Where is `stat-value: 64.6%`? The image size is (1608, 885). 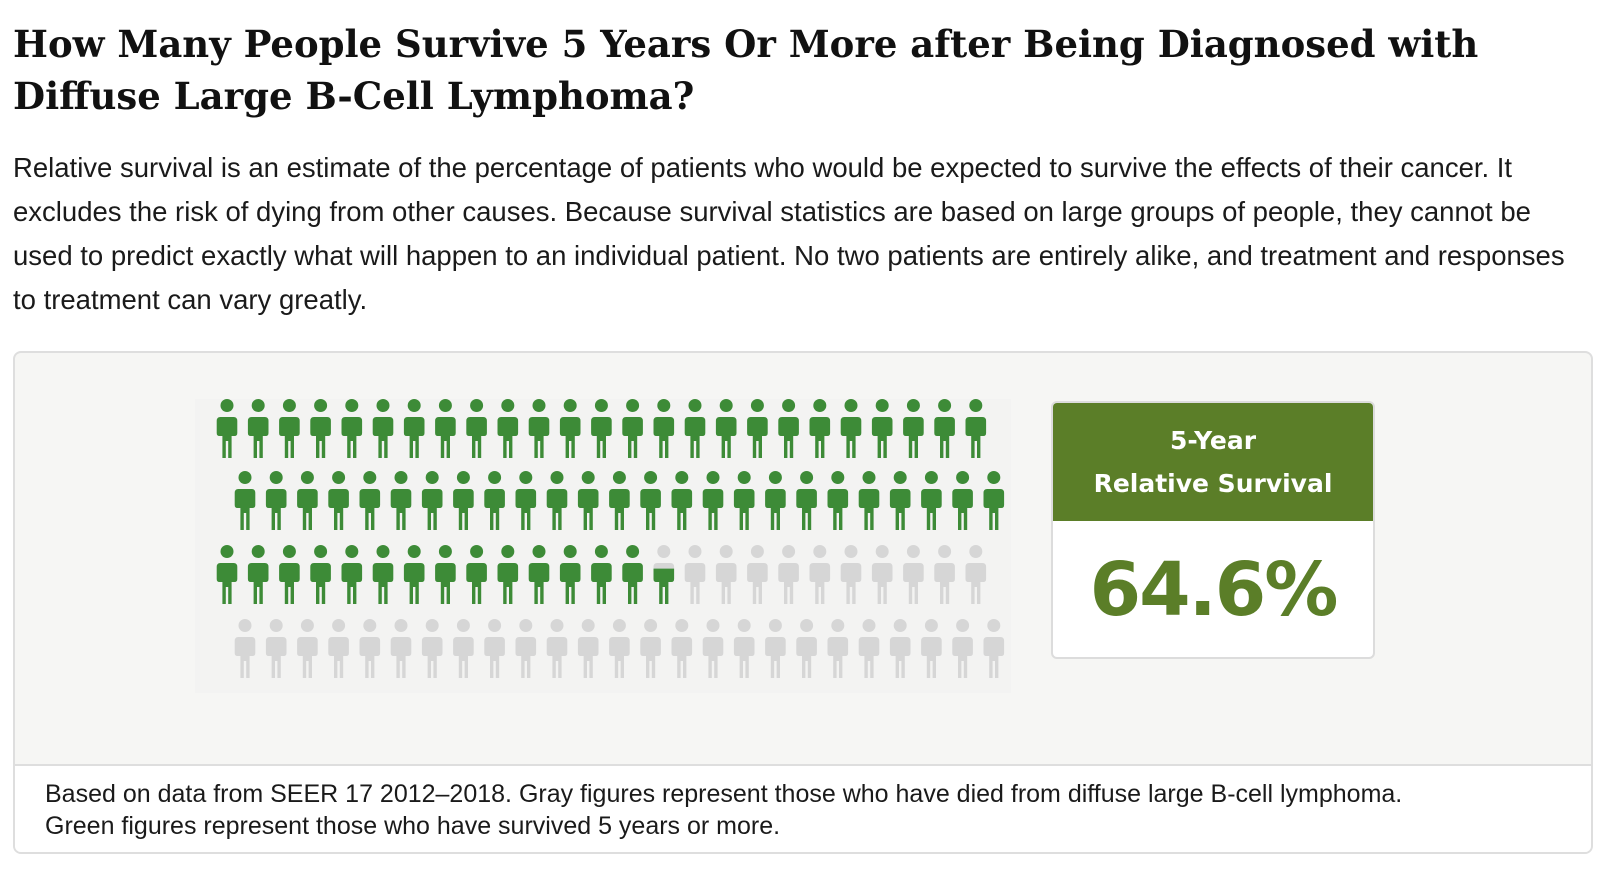 stat-value: 64.6% is located at coordinates (1214, 590).